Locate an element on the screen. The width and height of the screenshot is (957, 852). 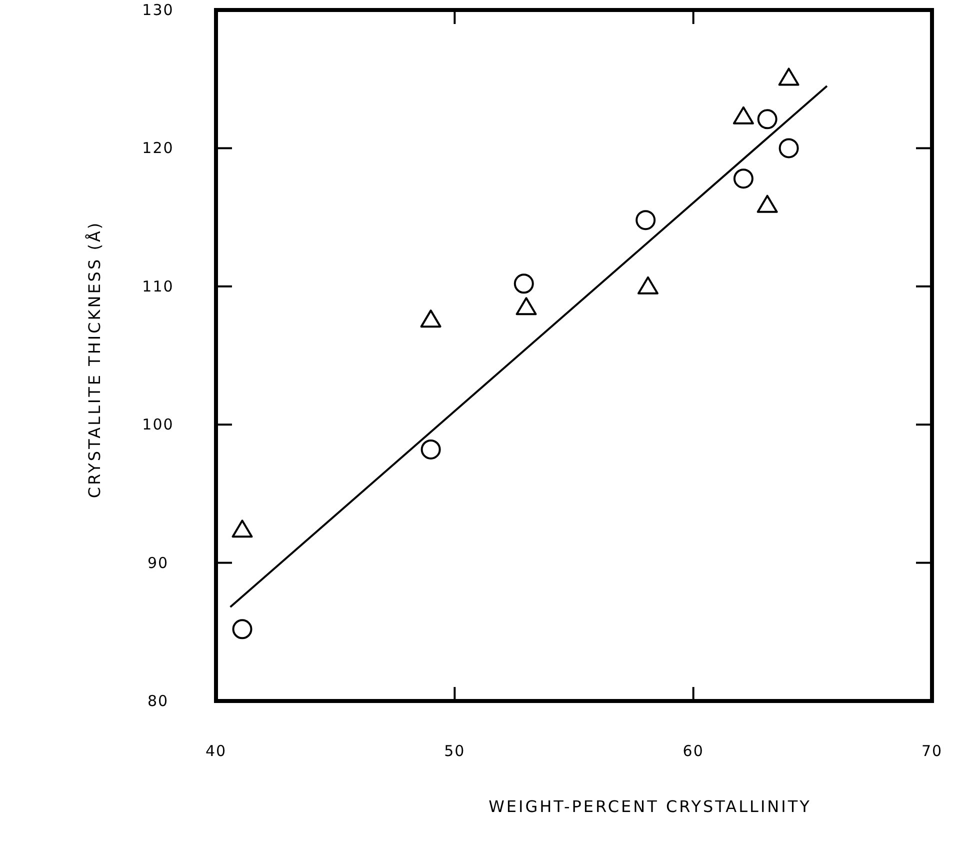
y-tick-label: 90 is located at coordinates (158, 563).